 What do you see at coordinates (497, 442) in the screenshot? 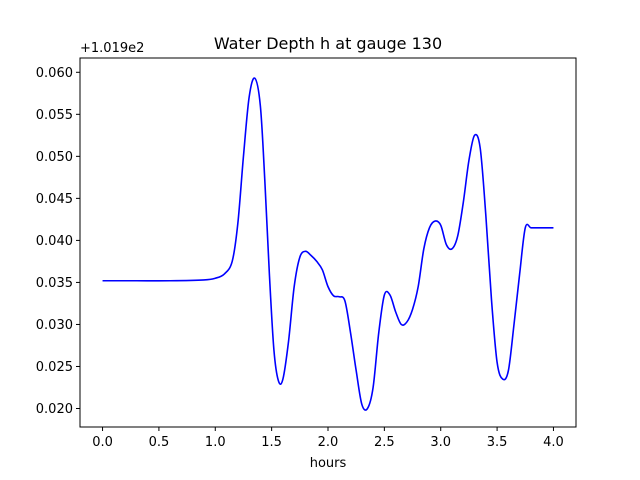
I see `x-tick-label: 3.5` at bounding box center [497, 442].